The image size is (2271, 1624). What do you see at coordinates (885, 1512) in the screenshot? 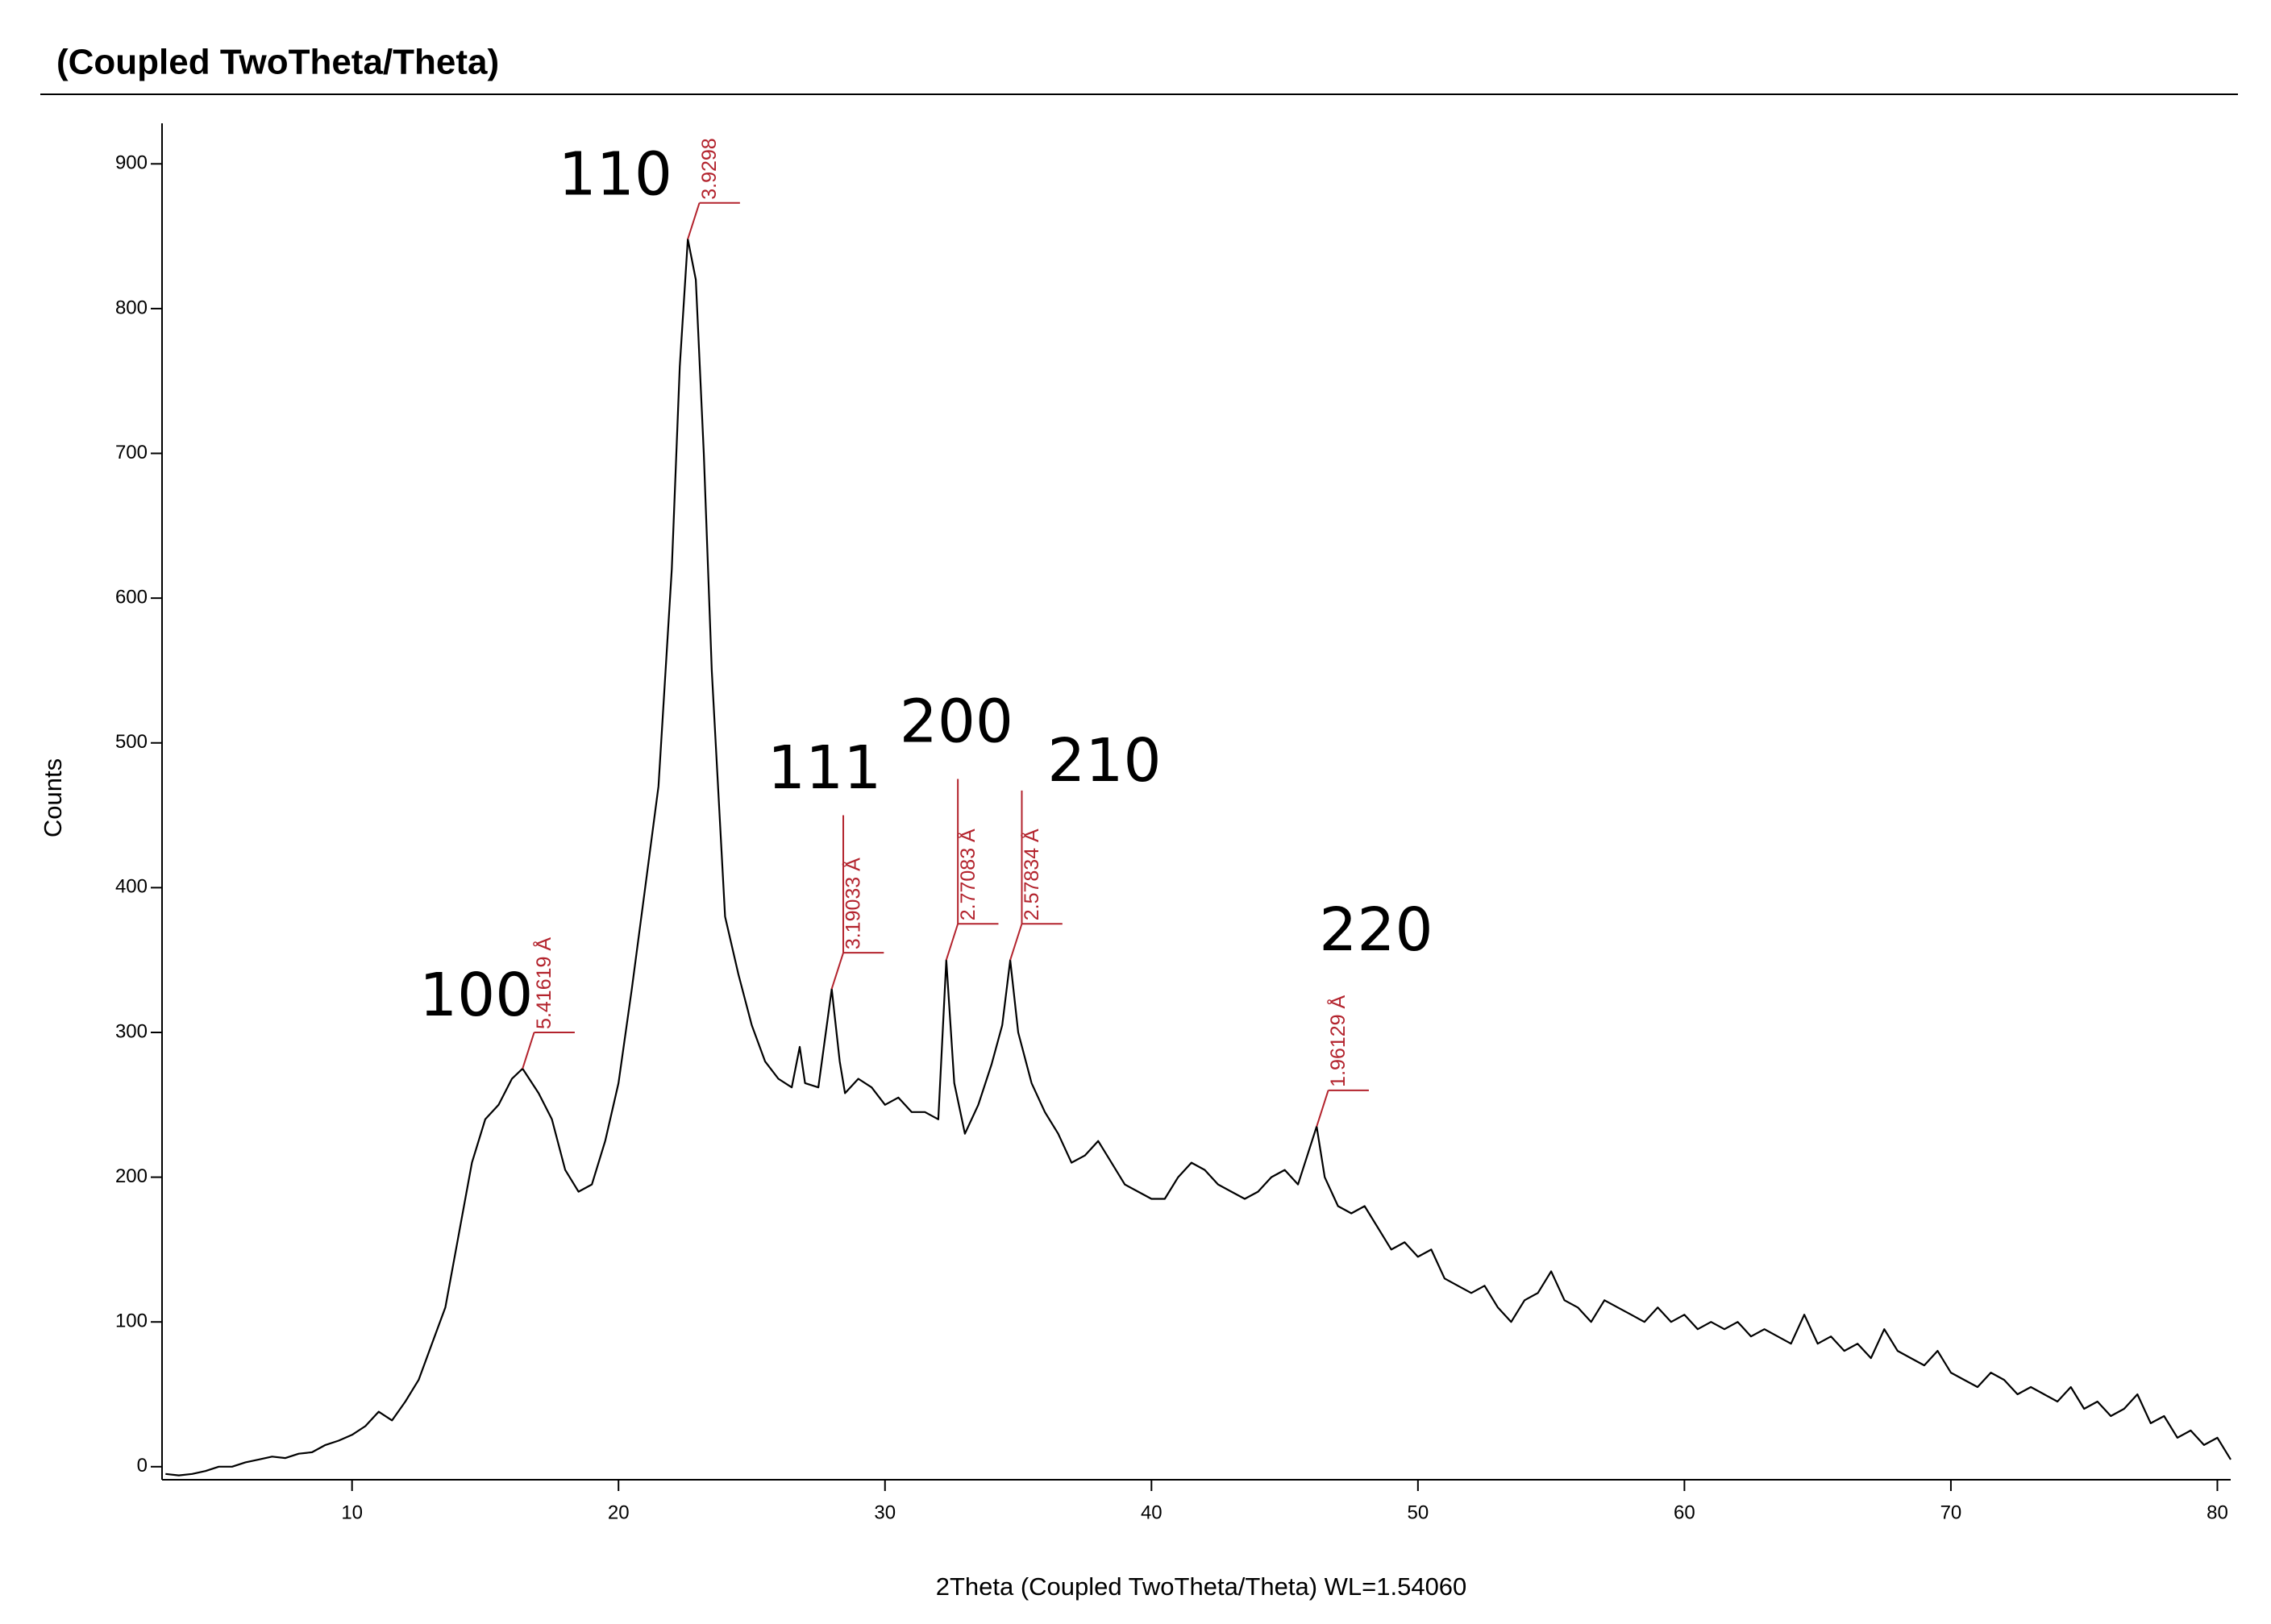
I see `x-tick-label: 30` at bounding box center [885, 1512].